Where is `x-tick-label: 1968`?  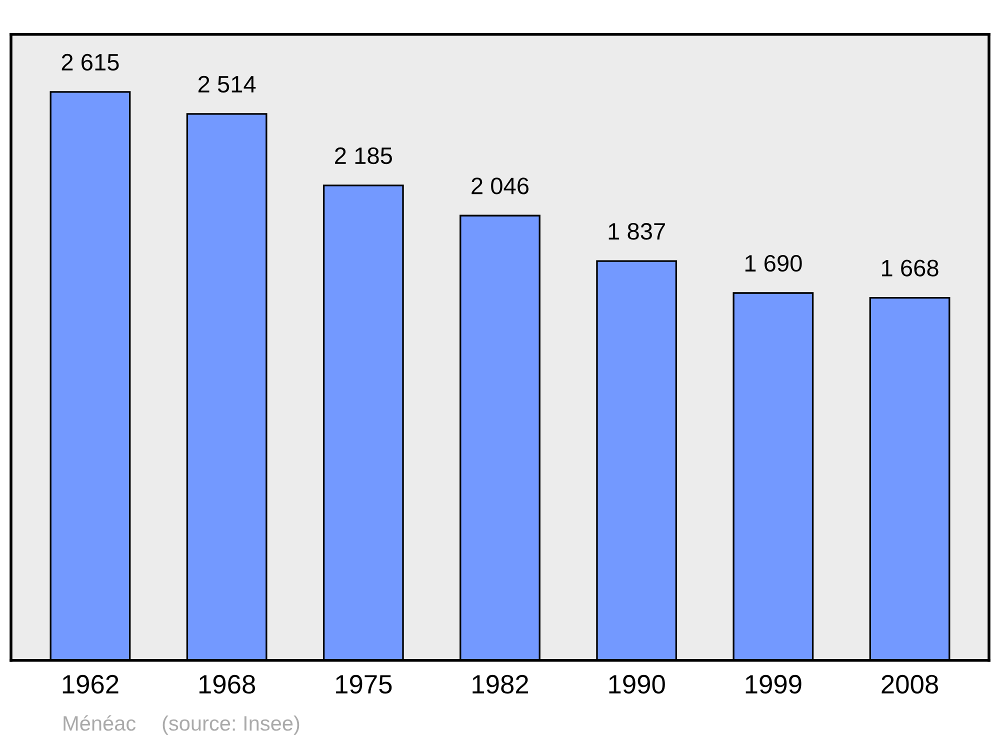
x-tick-label: 1968 is located at coordinates (227, 684).